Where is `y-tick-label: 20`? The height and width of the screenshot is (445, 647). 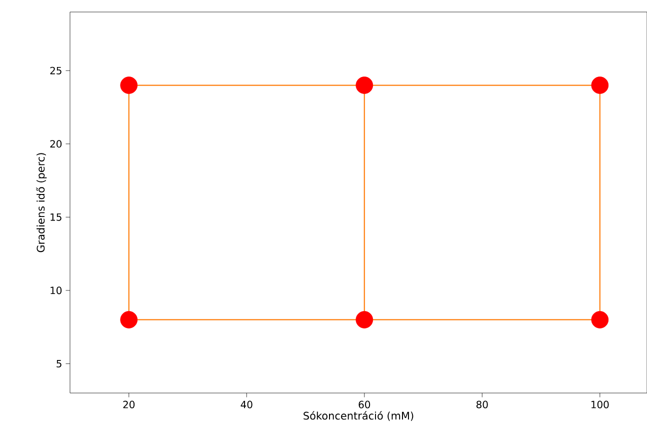 y-tick-label: 20 is located at coordinates (56, 144).